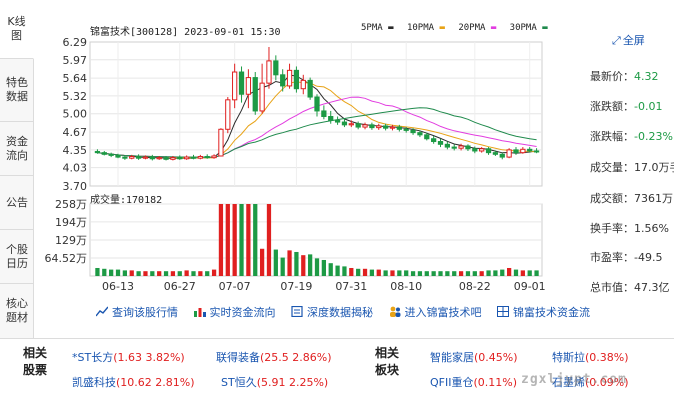 This screenshot has width=674, height=404. I want to click on stat-label: 总市值：, so click(612, 287).